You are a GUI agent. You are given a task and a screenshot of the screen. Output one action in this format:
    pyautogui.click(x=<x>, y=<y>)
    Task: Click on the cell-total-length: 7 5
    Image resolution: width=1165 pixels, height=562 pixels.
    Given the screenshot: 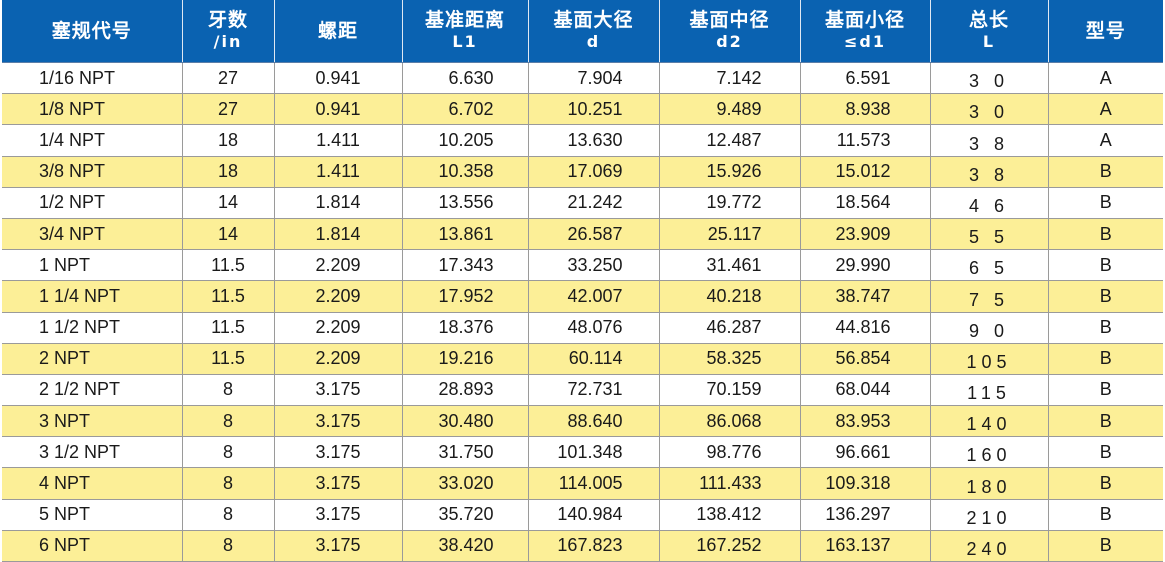 What is the action you would take?
    pyautogui.click(x=989, y=296)
    